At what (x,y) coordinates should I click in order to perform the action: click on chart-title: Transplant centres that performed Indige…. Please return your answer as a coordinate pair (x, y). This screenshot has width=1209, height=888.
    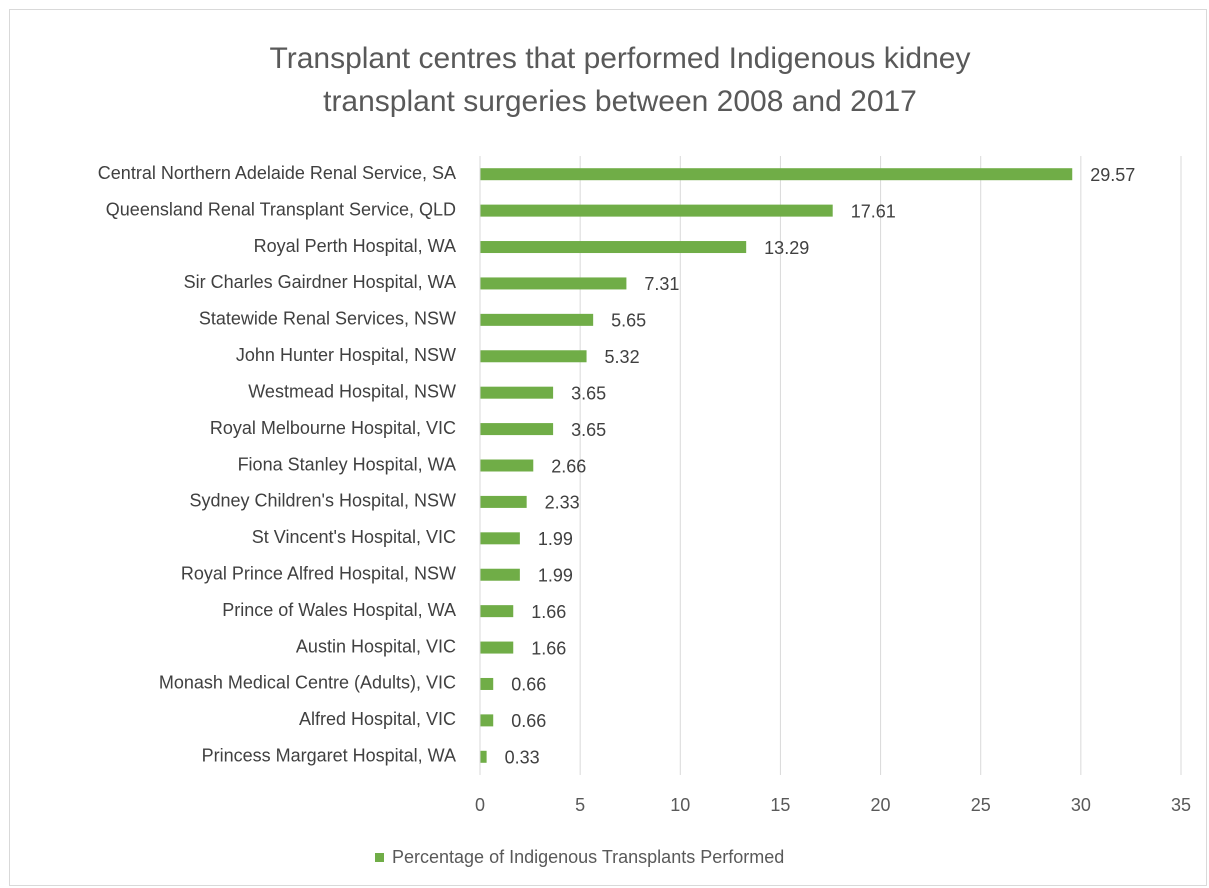
    Looking at the image, I should click on (620, 58).